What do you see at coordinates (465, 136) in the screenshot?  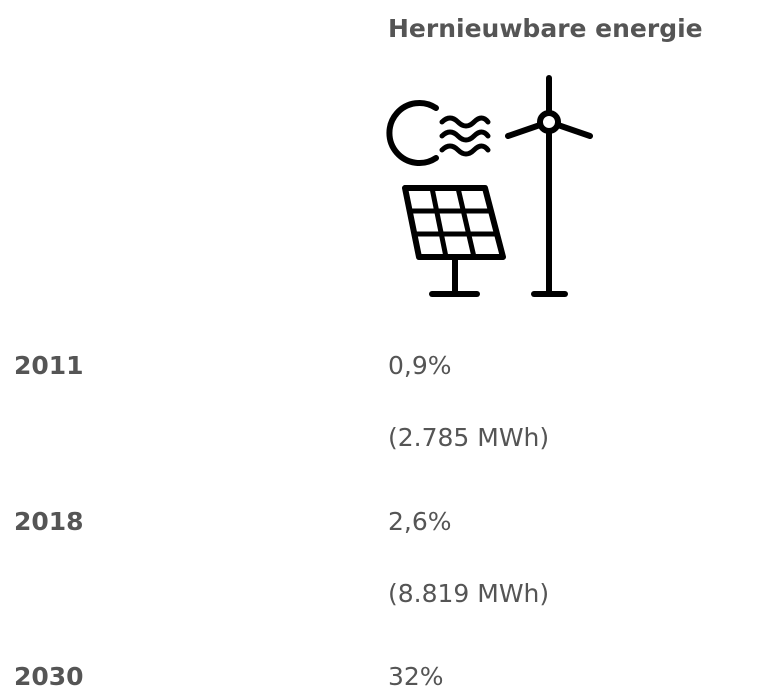 I see `waves` at bounding box center [465, 136].